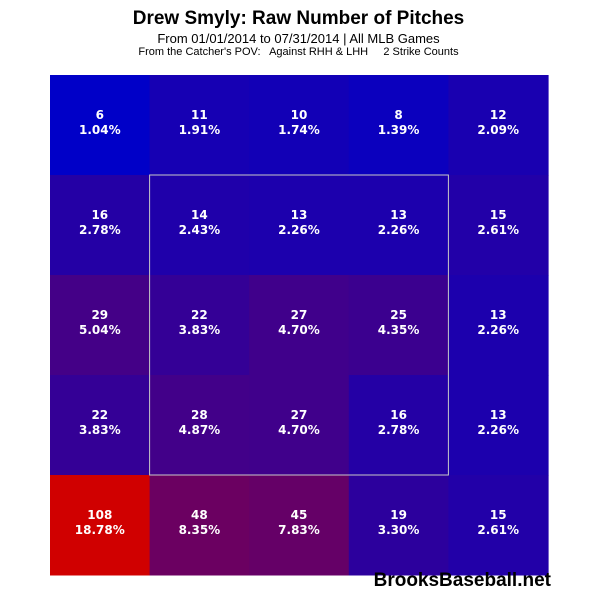 This screenshot has width=597, height=596. Describe the element at coordinates (200, 230) in the screenshot. I see `cell-percent-label: 2.43%` at that location.